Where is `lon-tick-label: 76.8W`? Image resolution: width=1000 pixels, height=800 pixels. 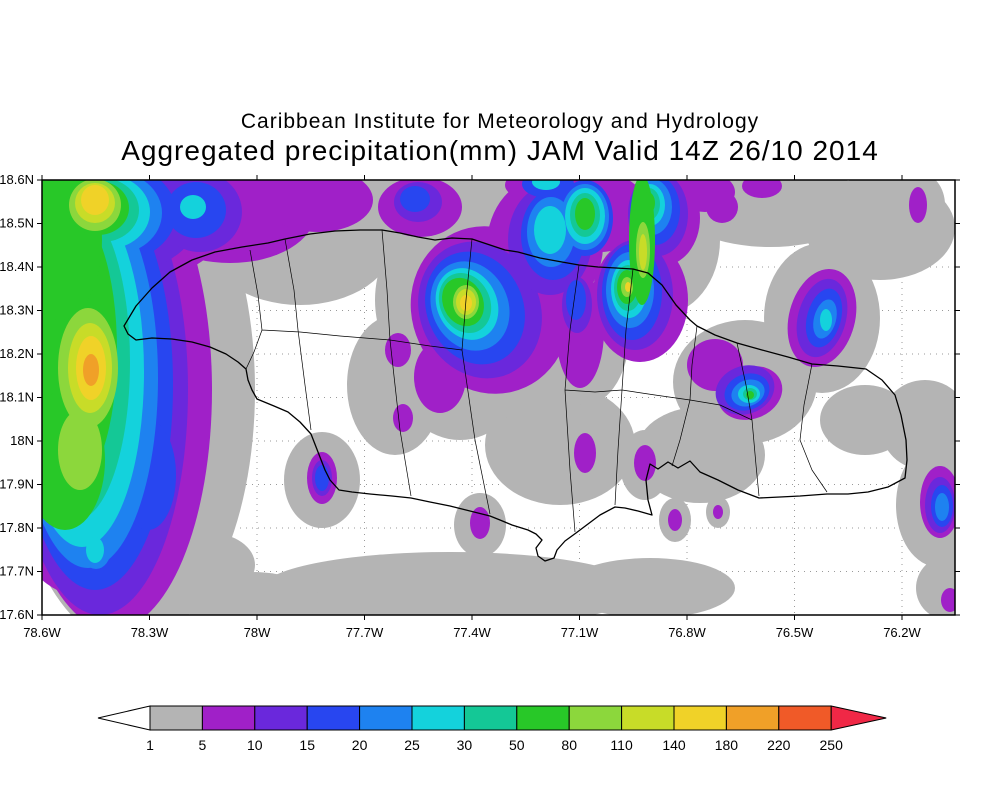
lon-tick-label: 76.8W is located at coordinates (687, 632).